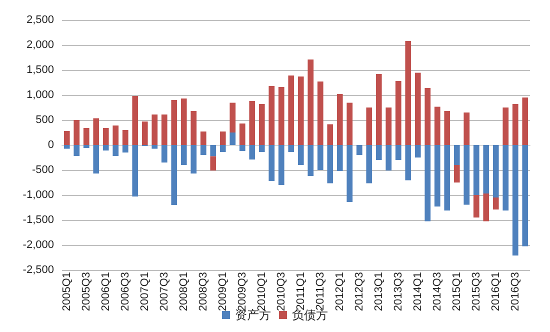 This screenshot has width=550, height=332. Describe the element at coordinates (437, 292) in the screenshot. I see `x-tick-label: 2014Q3` at that location.